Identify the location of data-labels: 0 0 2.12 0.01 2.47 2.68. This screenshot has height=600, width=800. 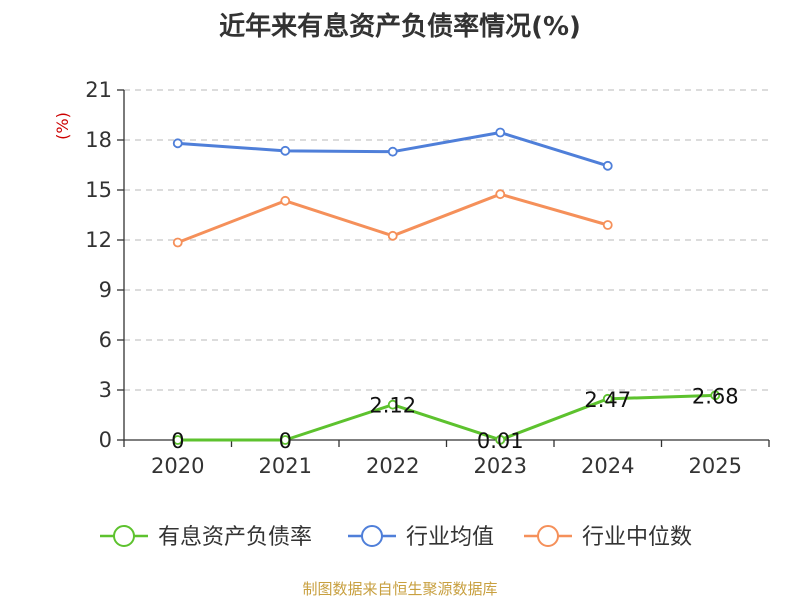
(455, 418).